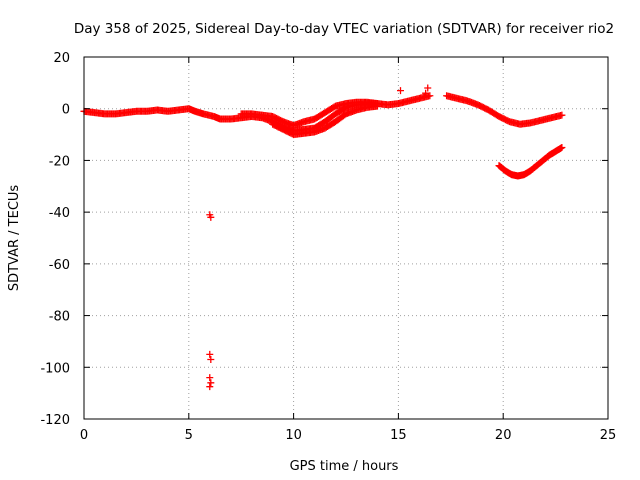 The height and width of the screenshot is (480, 640). I want to click on x-axis-label: GPS time / hours, so click(344, 466).